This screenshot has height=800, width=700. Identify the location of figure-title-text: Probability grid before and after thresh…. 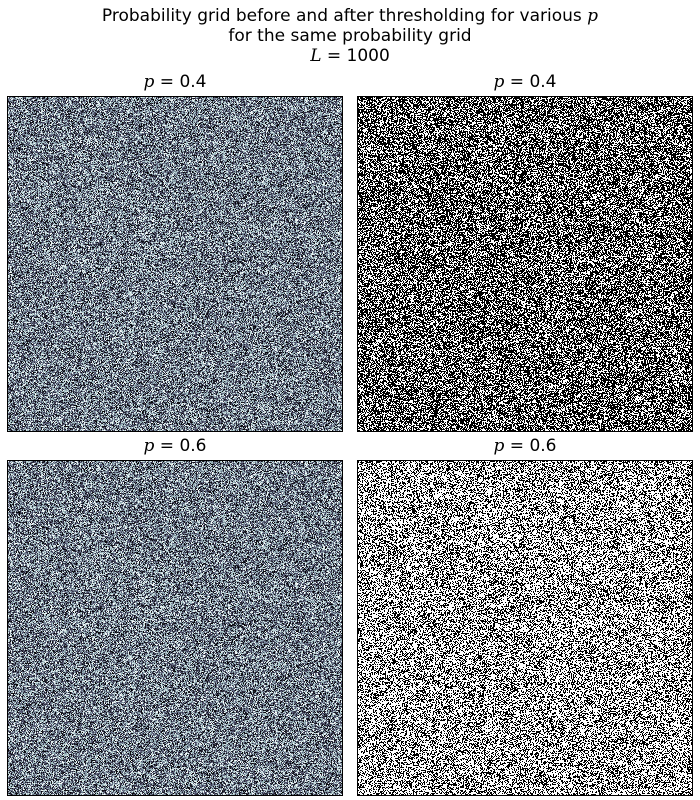
(344, 16).